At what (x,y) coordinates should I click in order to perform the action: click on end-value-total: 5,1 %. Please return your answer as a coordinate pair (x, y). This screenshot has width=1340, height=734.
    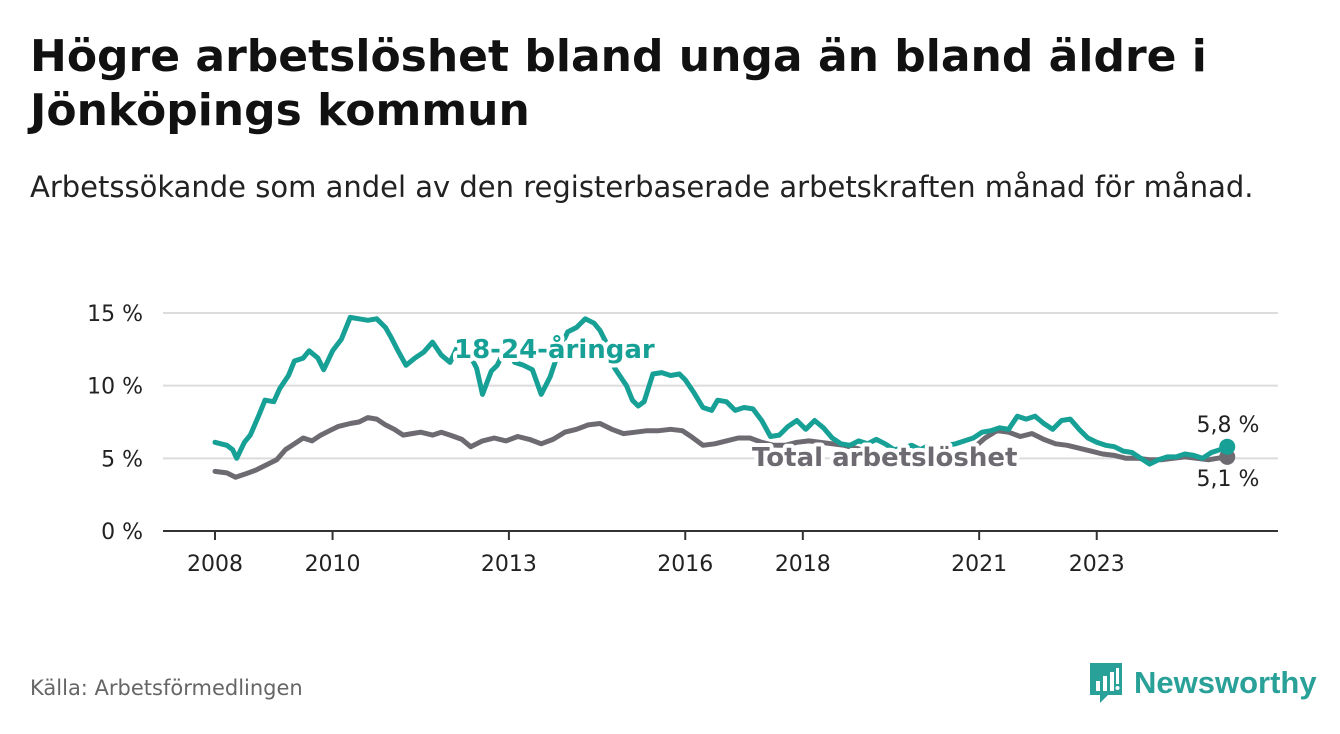
    Looking at the image, I should click on (1228, 479).